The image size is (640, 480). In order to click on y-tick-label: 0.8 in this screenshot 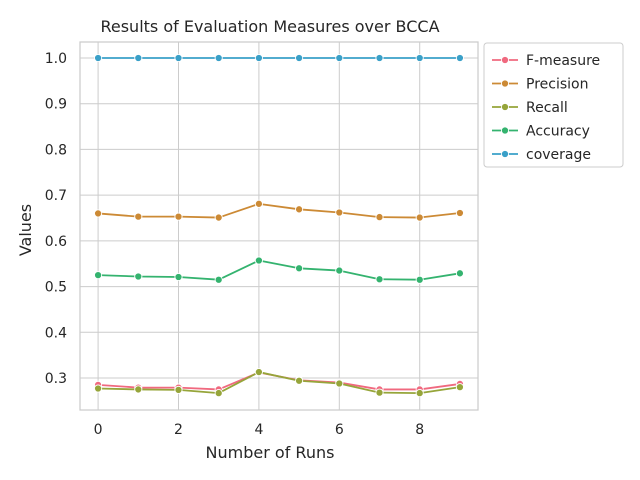, I will do `click(56, 150)`.